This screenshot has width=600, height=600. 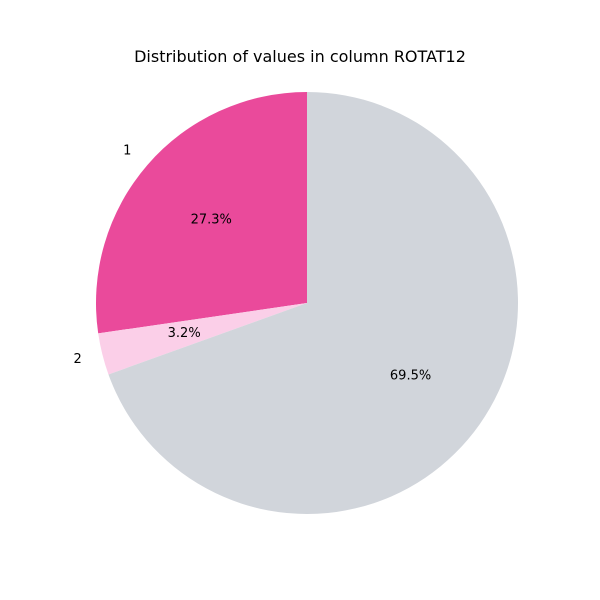 I want to click on pct-label-1: 3.2%, so click(x=184, y=333).